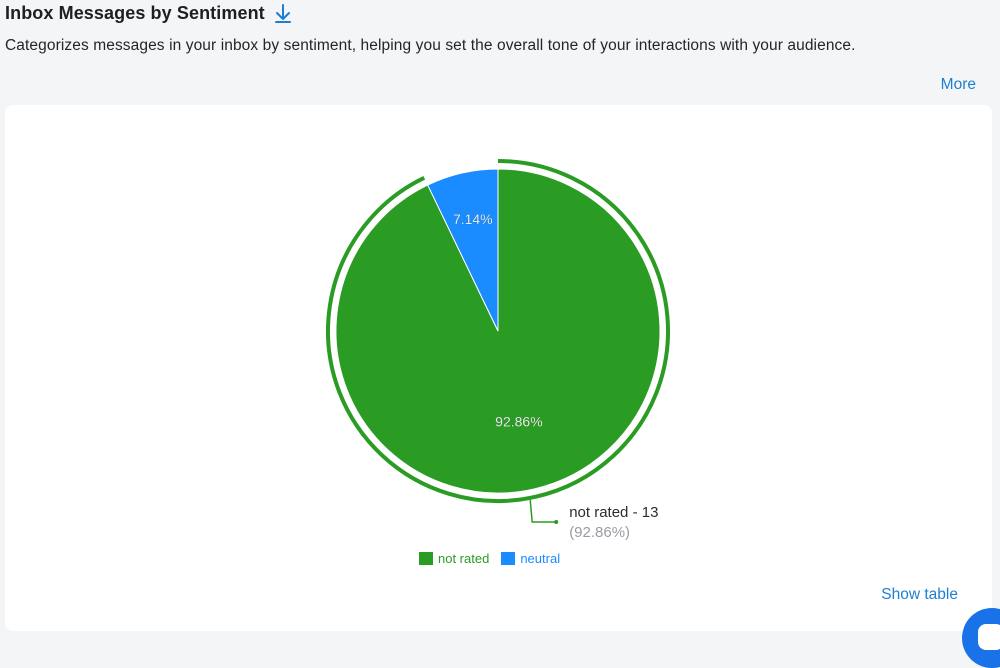  Describe the element at coordinates (543, 511) in the screenshot. I see `tooltip-connector` at that location.